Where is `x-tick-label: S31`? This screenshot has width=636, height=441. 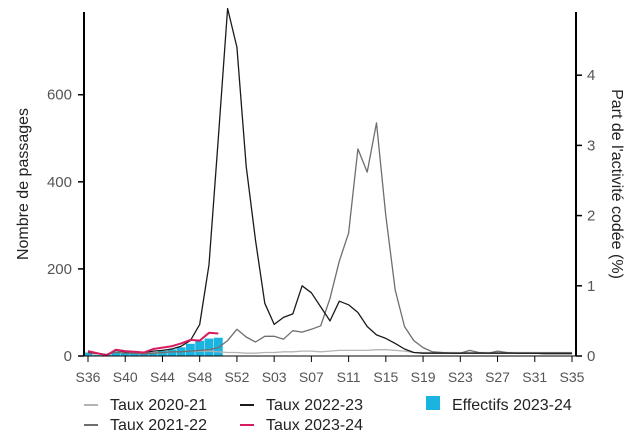
x-tick-label: S31 is located at coordinates (534, 377).